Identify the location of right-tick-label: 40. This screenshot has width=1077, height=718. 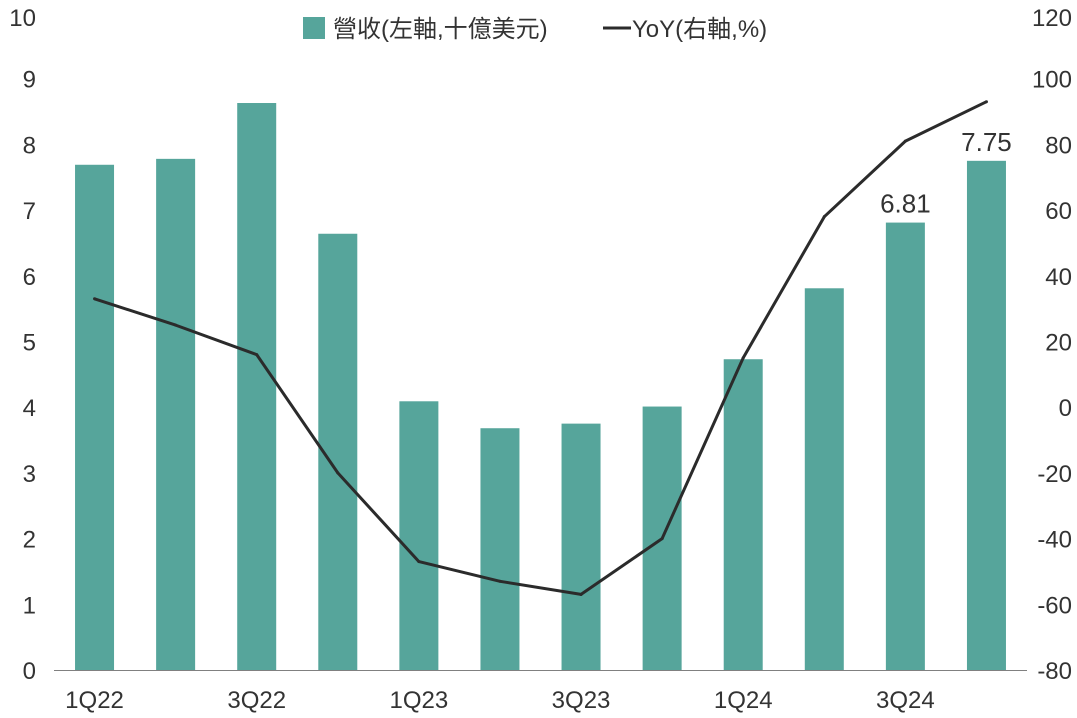
(1058, 277).